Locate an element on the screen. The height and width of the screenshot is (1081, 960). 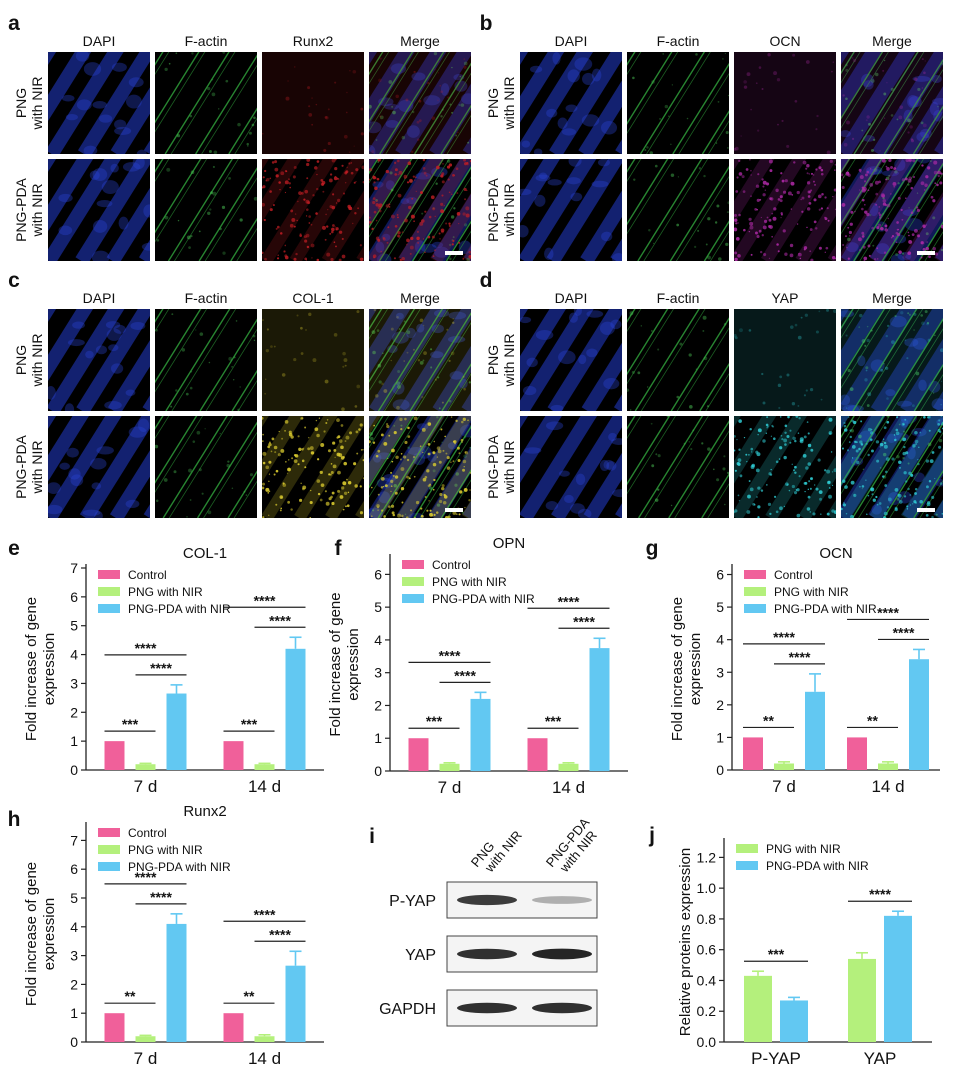
y-tick-label-f-6: 6 is located at coordinates (378, 574).